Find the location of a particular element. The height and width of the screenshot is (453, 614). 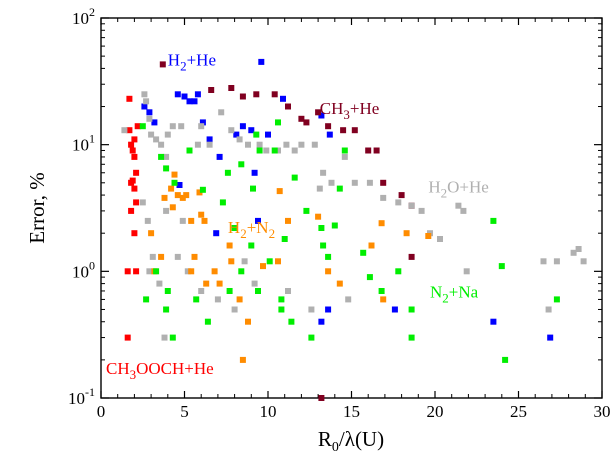

x-tick-label: 20 is located at coordinates (435, 411).